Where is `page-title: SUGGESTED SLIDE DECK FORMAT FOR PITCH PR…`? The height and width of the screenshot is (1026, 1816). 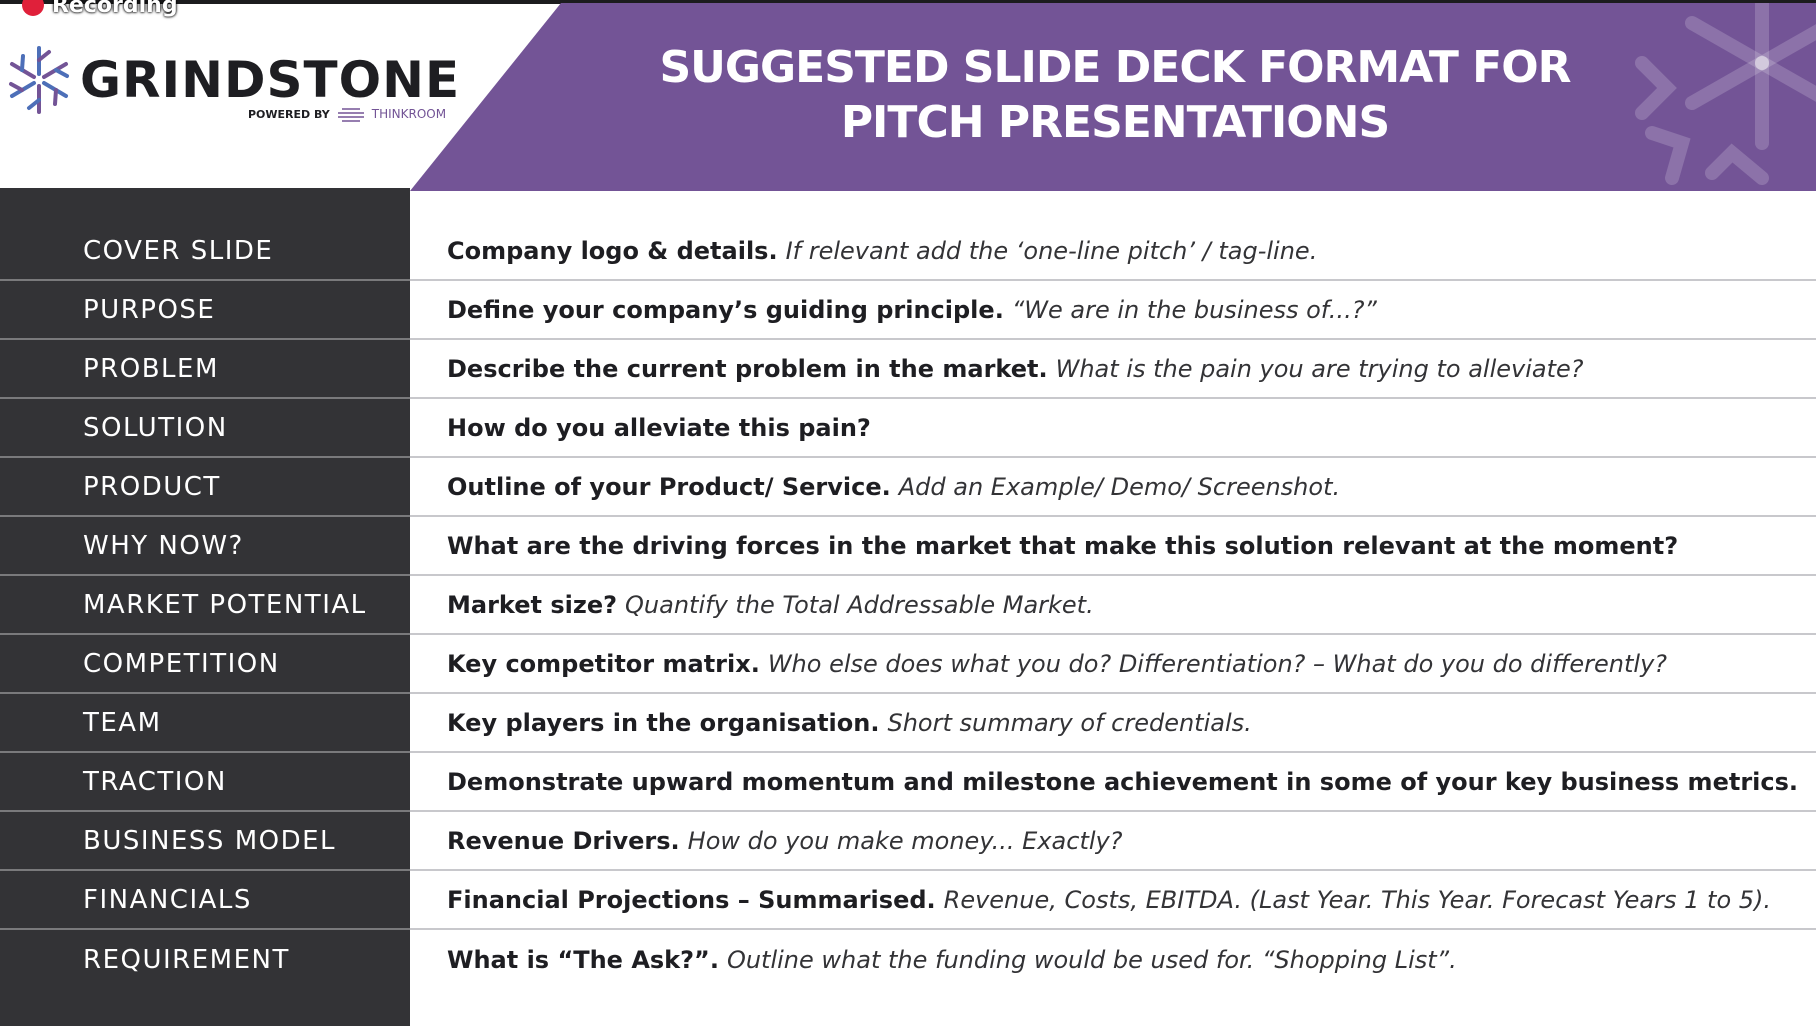
page-title: SUGGESTED SLIDE DECK FORMAT FOR PITCH PR… is located at coordinates (1115, 95).